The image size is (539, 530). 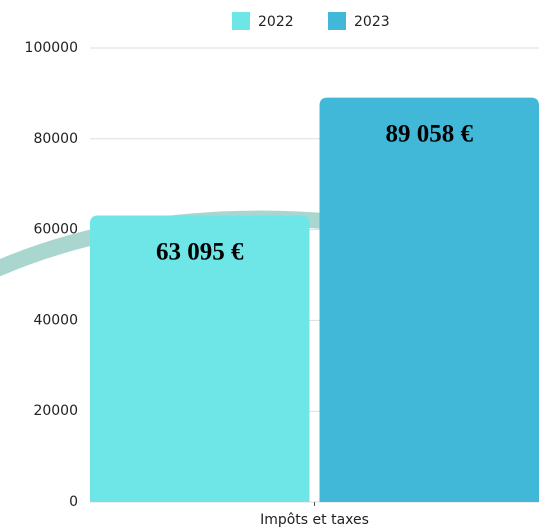 What do you see at coordinates (276, 22) in the screenshot?
I see `legend-label: 2022` at bounding box center [276, 22].